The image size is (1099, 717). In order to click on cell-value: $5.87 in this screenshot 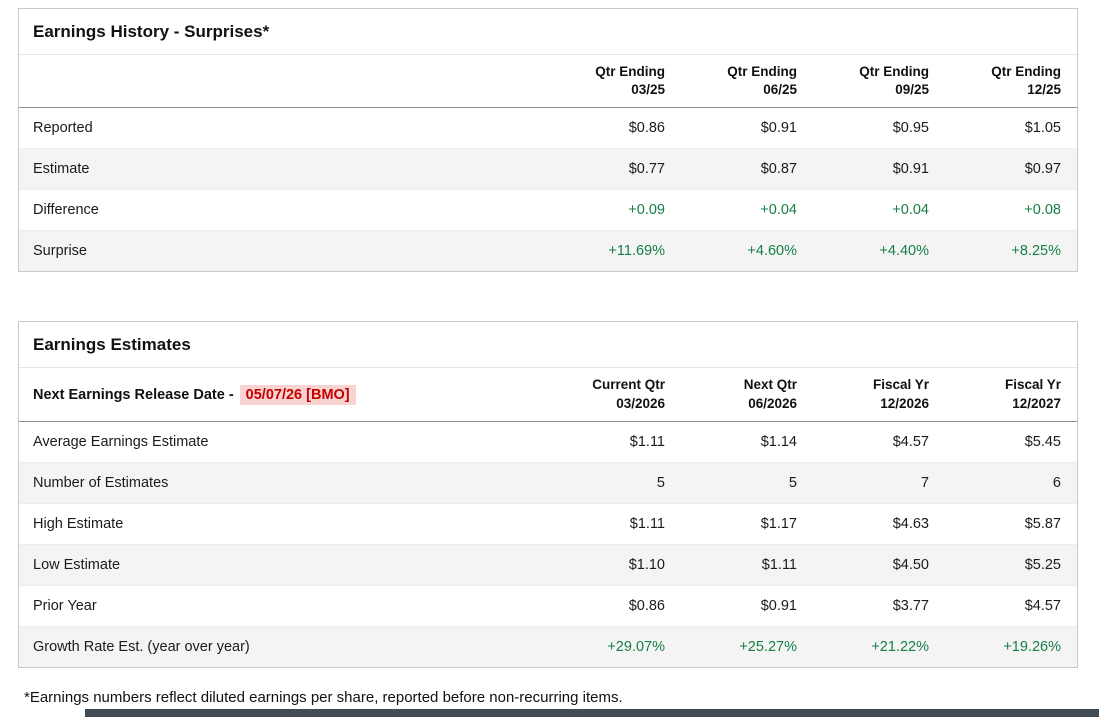, I will do `click(1011, 524)`.